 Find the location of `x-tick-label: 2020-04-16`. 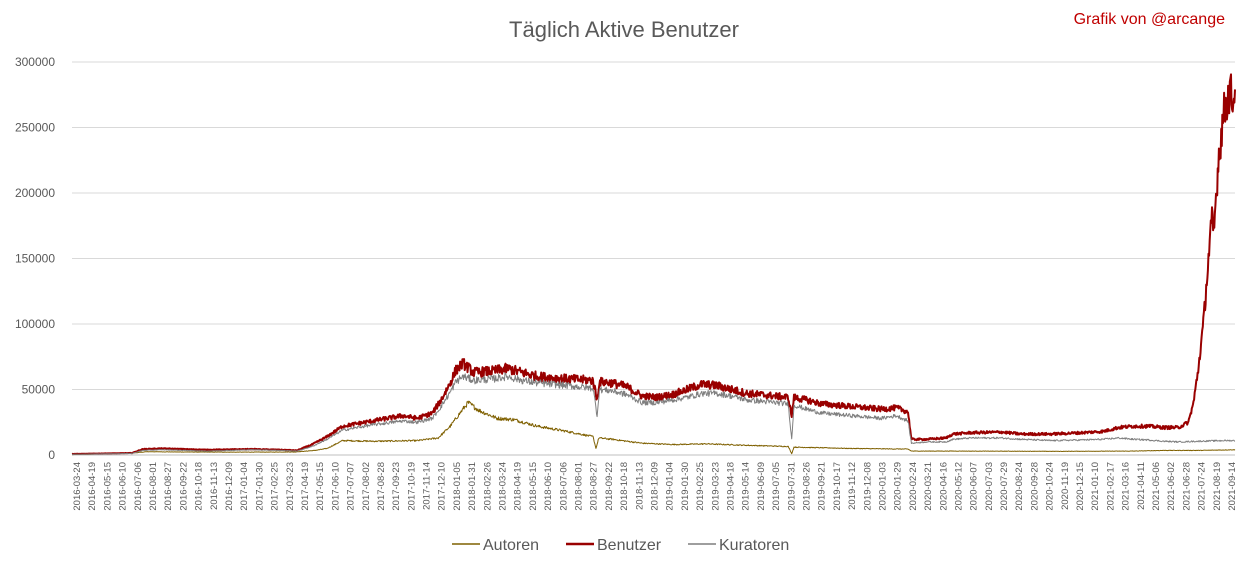

x-tick-label: 2020-04-16 is located at coordinates (943, 486).